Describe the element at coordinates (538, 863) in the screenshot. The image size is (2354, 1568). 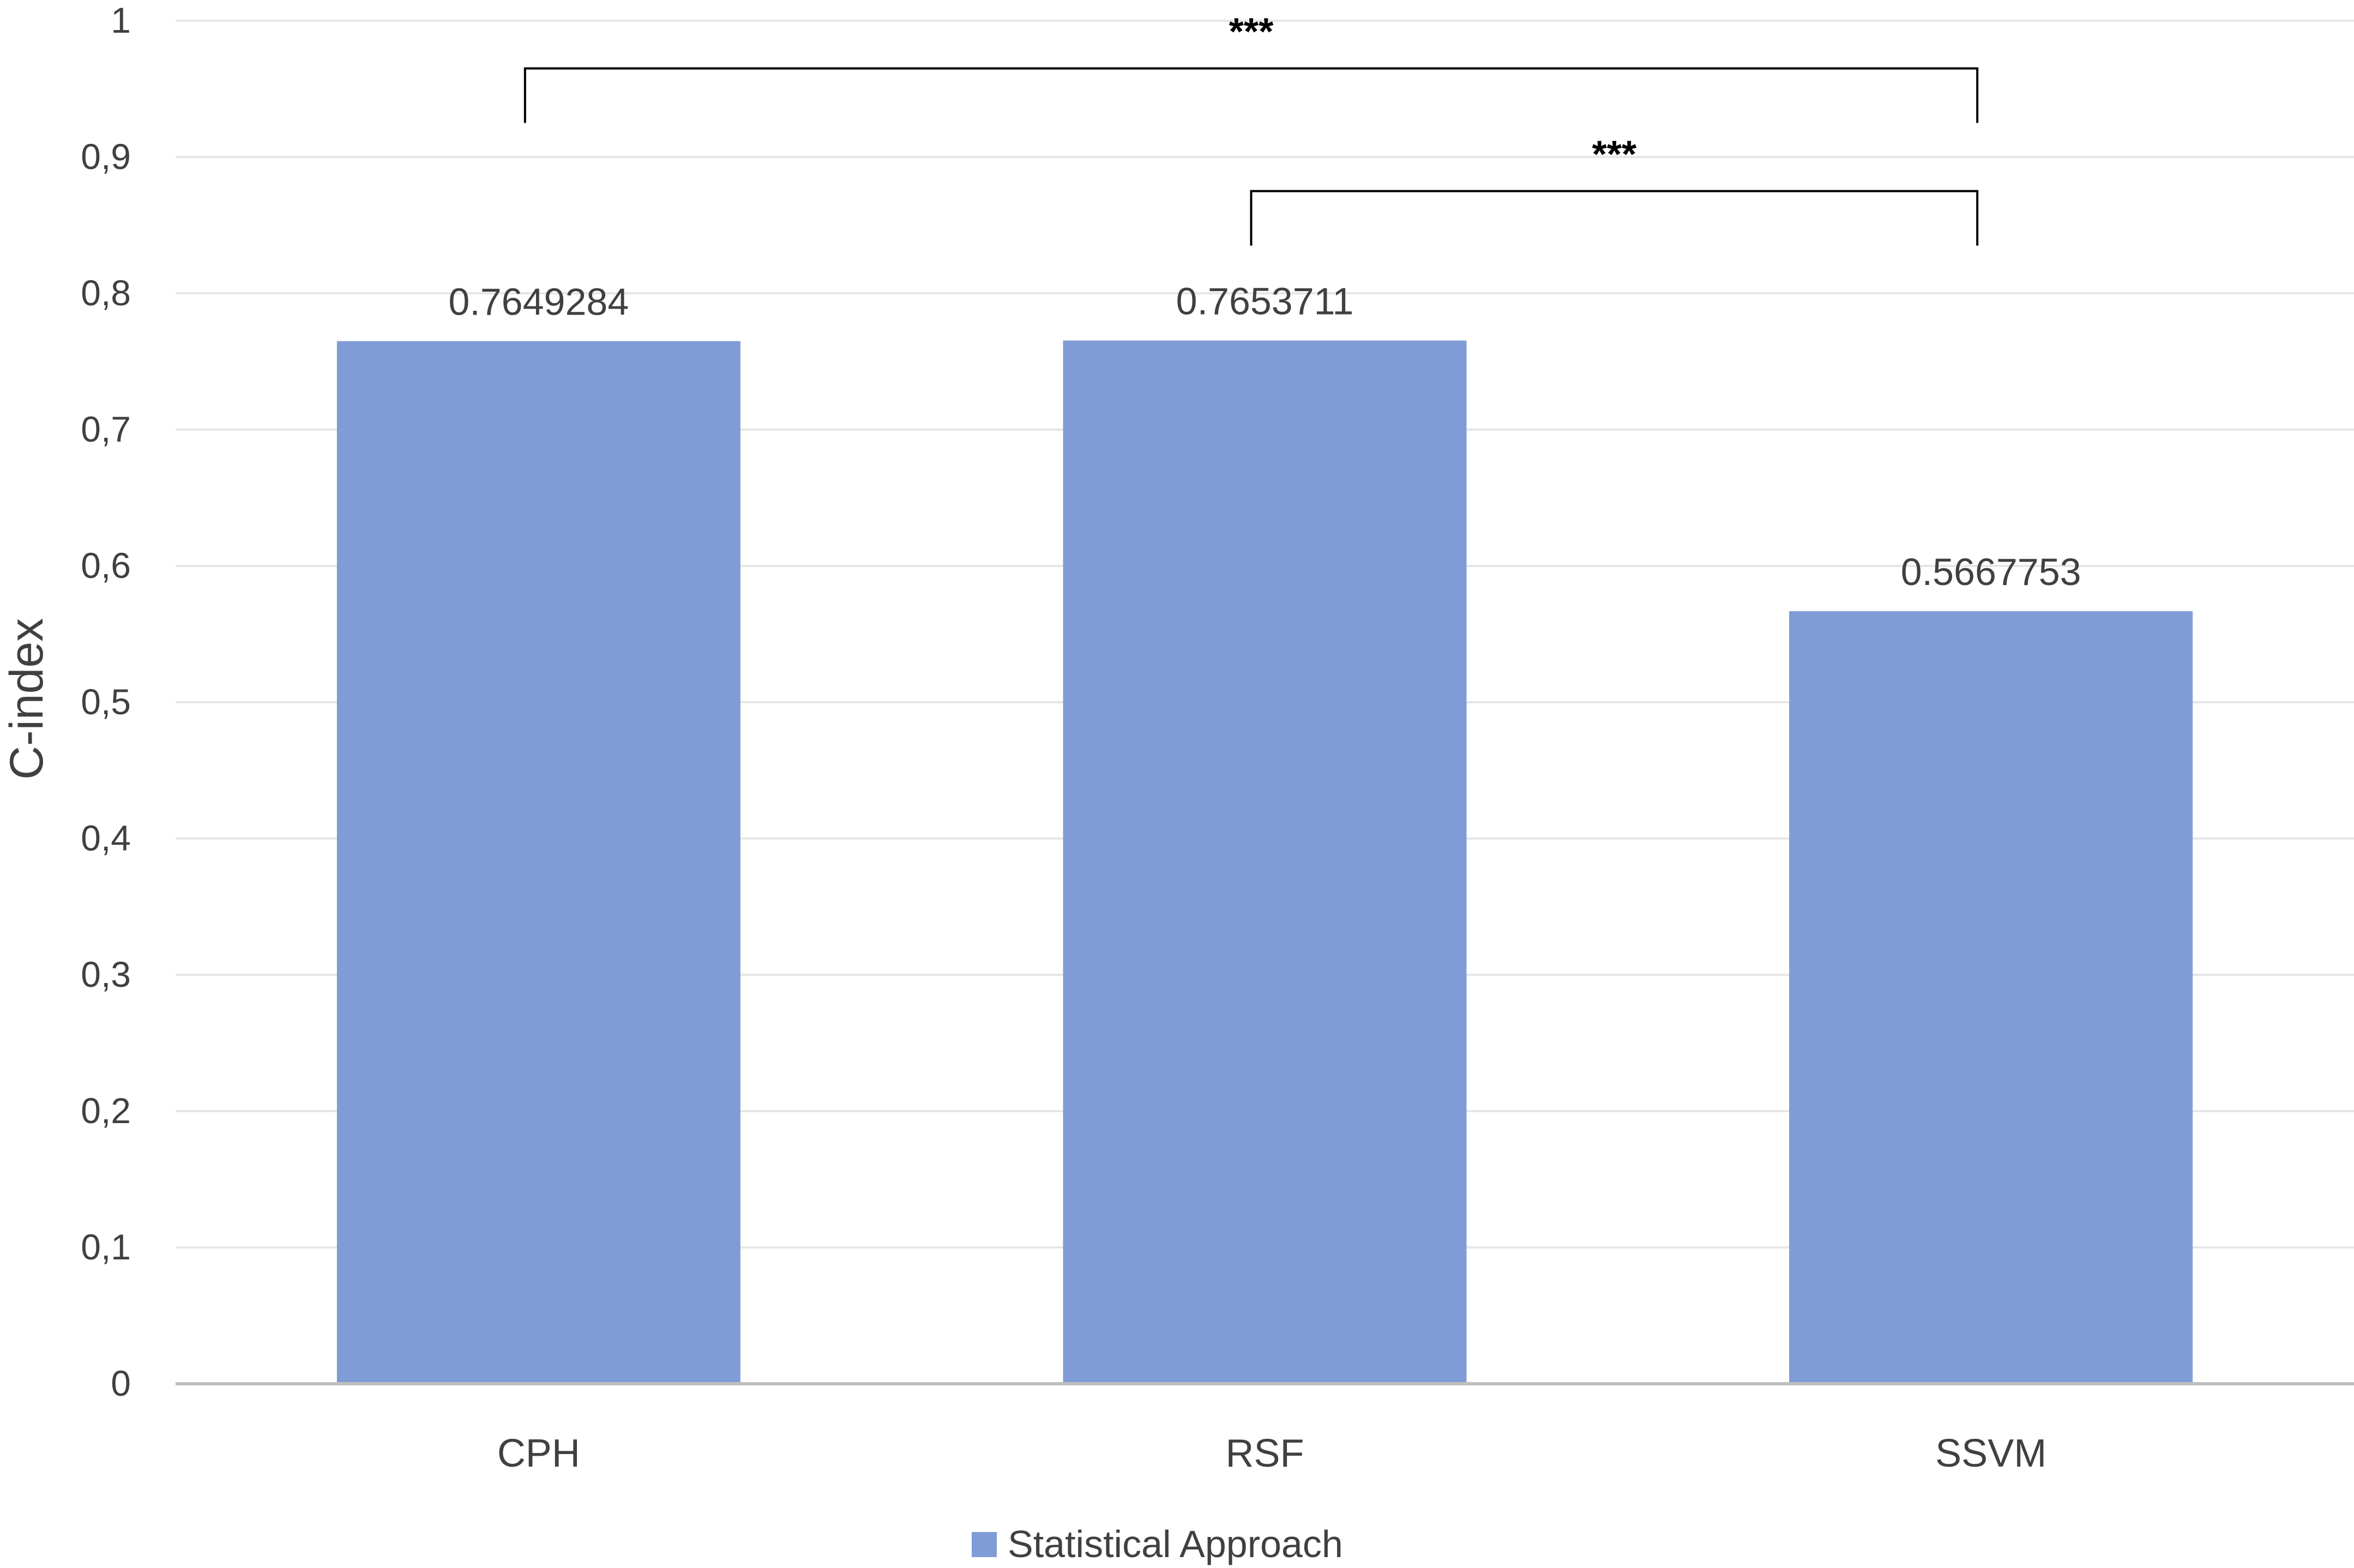
I see `bar-cph` at that location.